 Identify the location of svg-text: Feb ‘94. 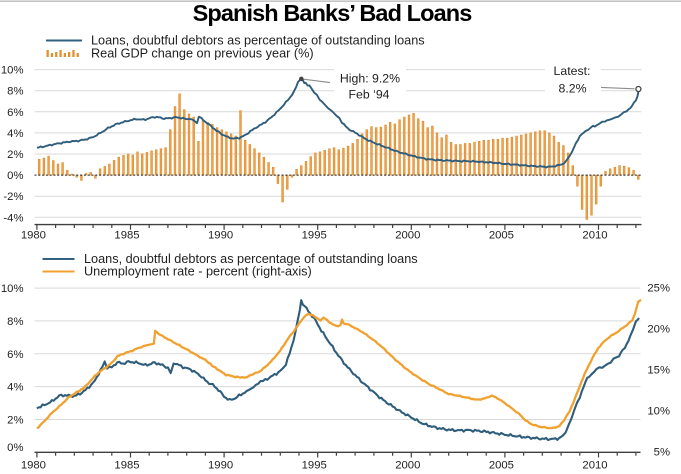
(368, 94).